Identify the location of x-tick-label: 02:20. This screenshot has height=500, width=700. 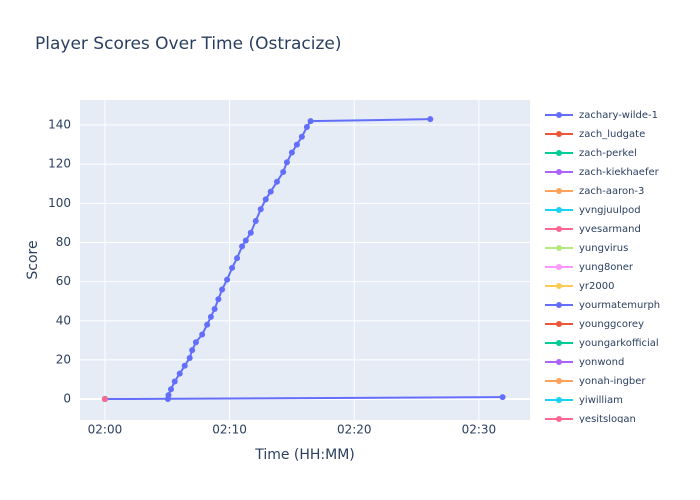
(354, 430).